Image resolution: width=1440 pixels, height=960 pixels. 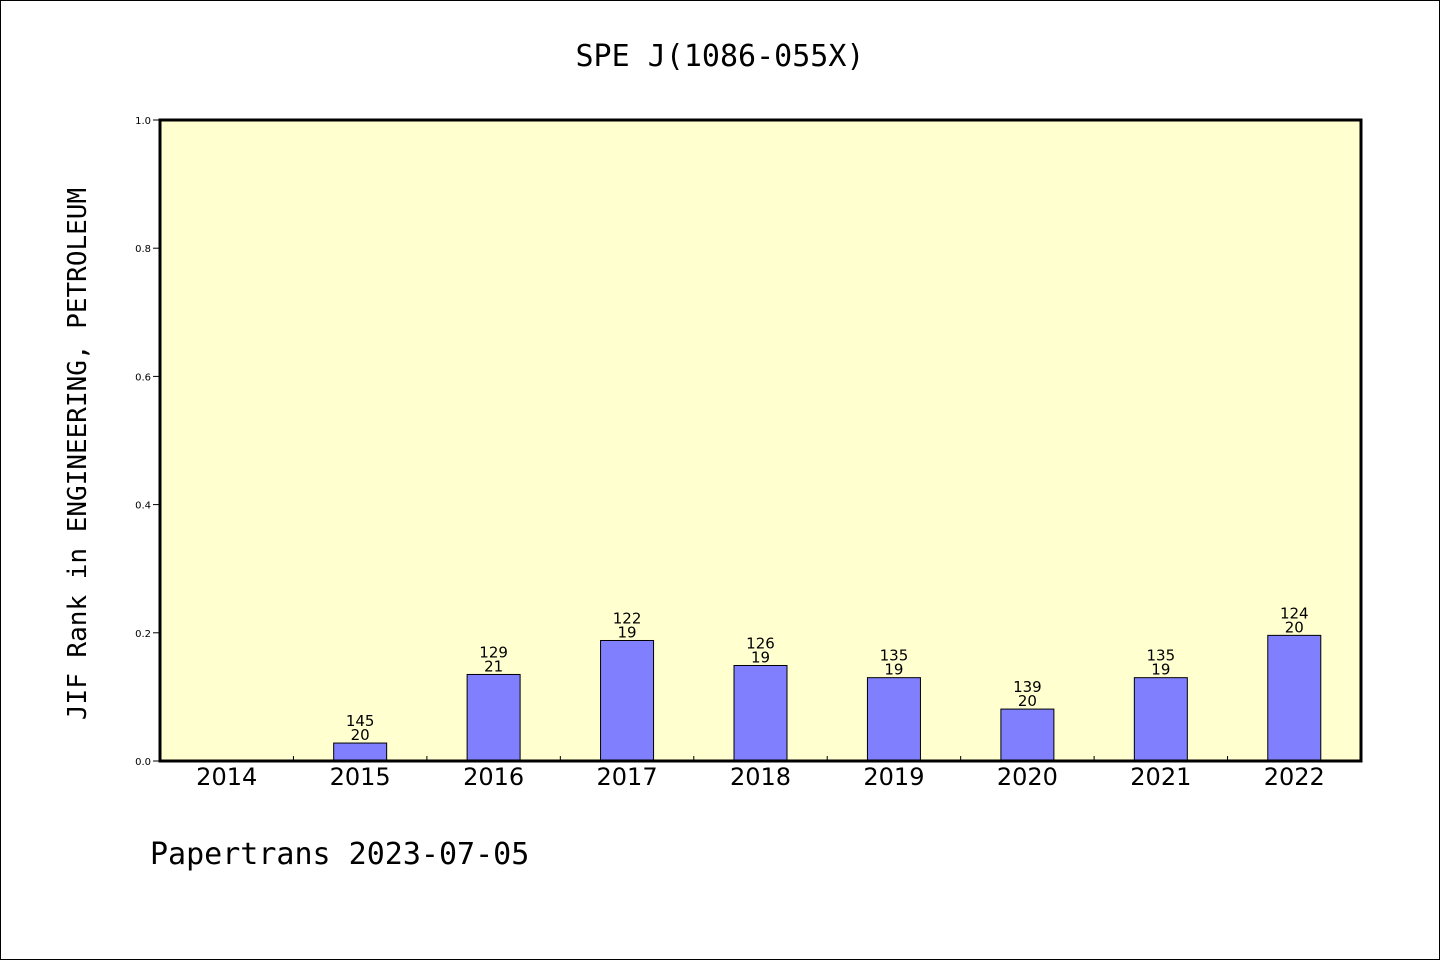 I want to click on x-axis-ticks: 2014 2015 2016 2017 2018 2019 2020 2021 2022, so click(x=760, y=773).